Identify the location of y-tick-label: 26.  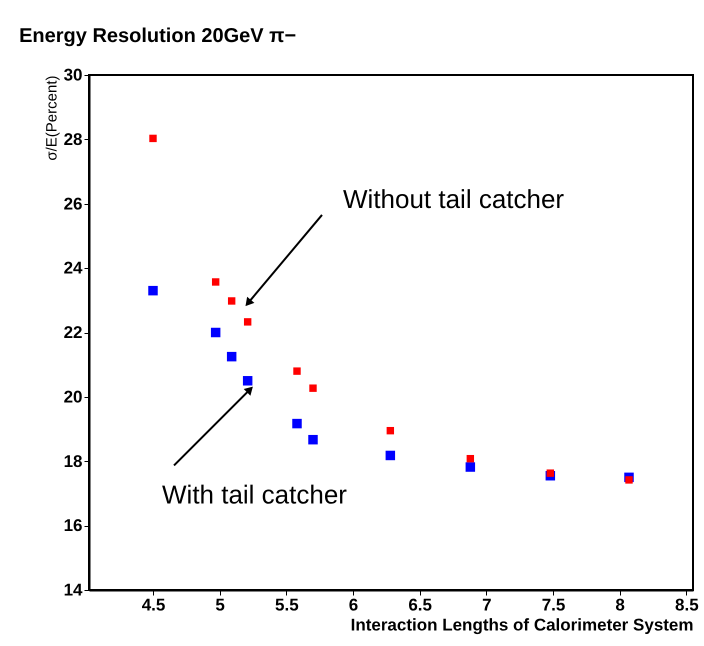
(73, 204).